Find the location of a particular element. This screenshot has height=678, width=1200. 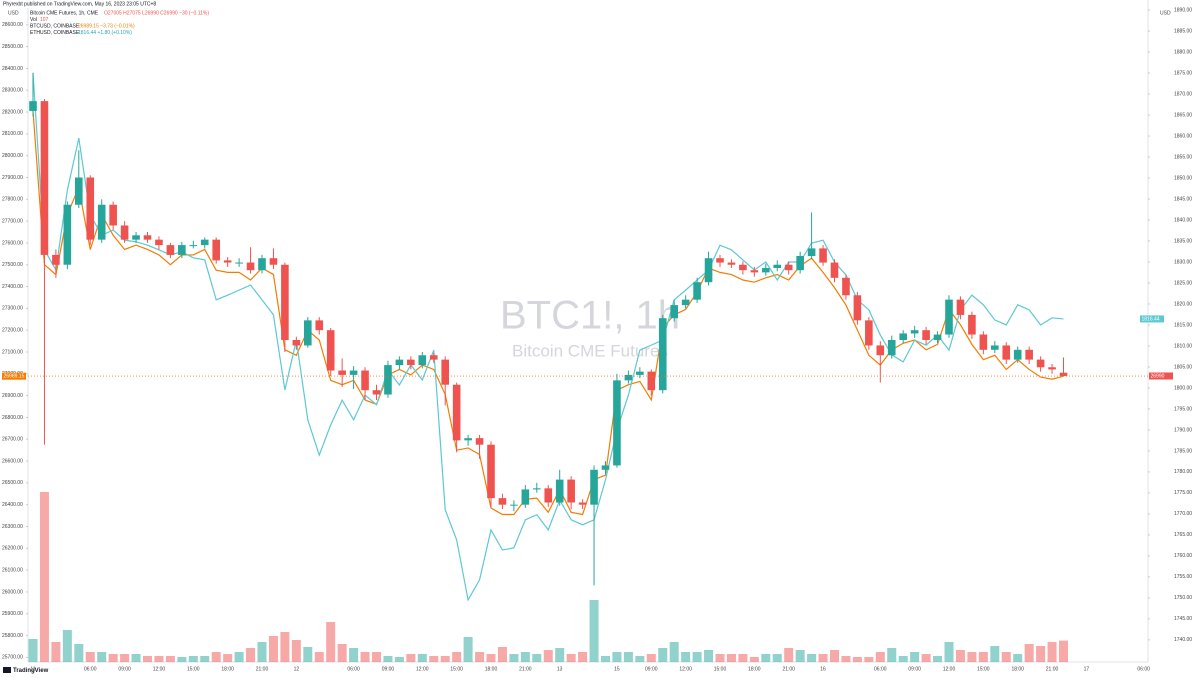

logo-icon is located at coordinates (7, 670).